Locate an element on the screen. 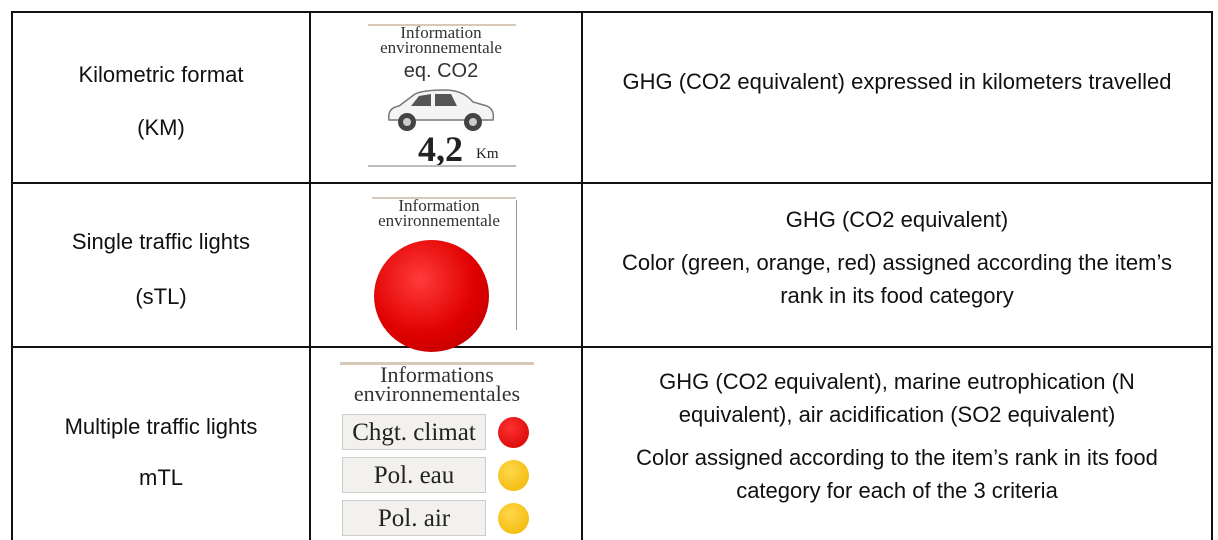 The image size is (1218, 540). label-title: environnementales is located at coordinates (437, 393).